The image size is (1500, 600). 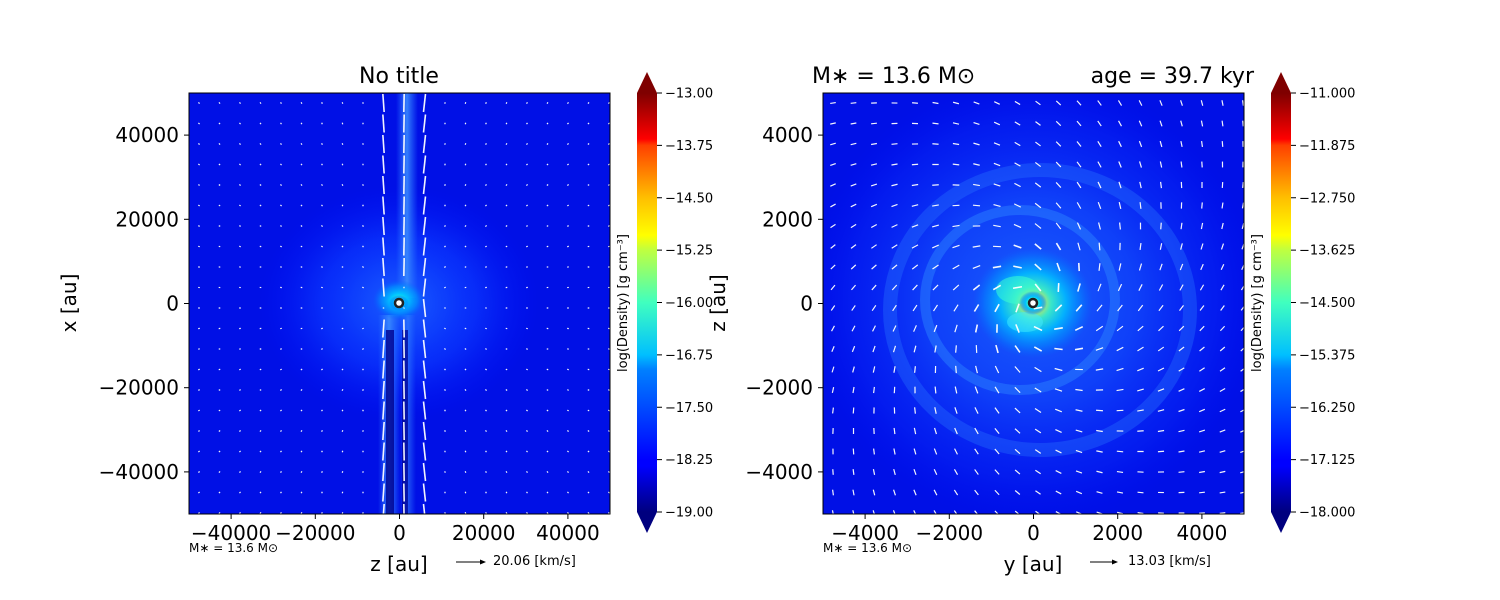 What do you see at coordinates (867, 548) in the screenshot?
I see `right-mass-annotation: M∗ = 13.6 M⊙` at bounding box center [867, 548].